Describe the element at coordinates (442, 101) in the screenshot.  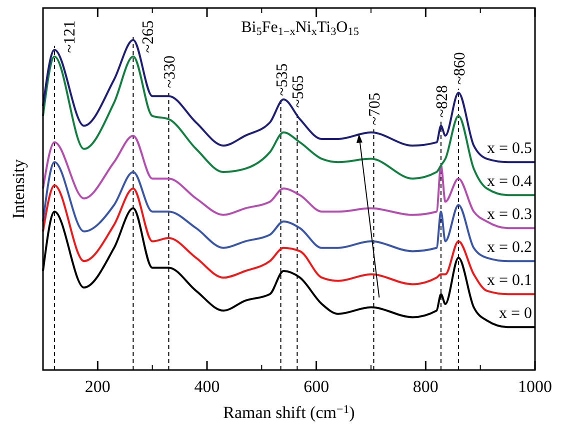
I see `ref-line-label: ~828` at that location.